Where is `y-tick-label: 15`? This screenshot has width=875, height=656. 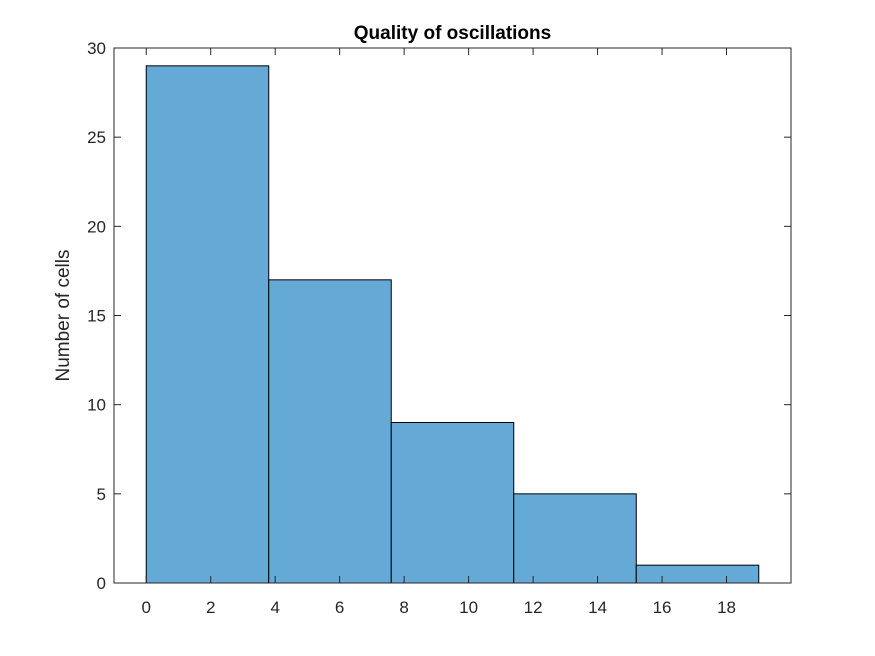
y-tick-label: 15 is located at coordinates (96, 316).